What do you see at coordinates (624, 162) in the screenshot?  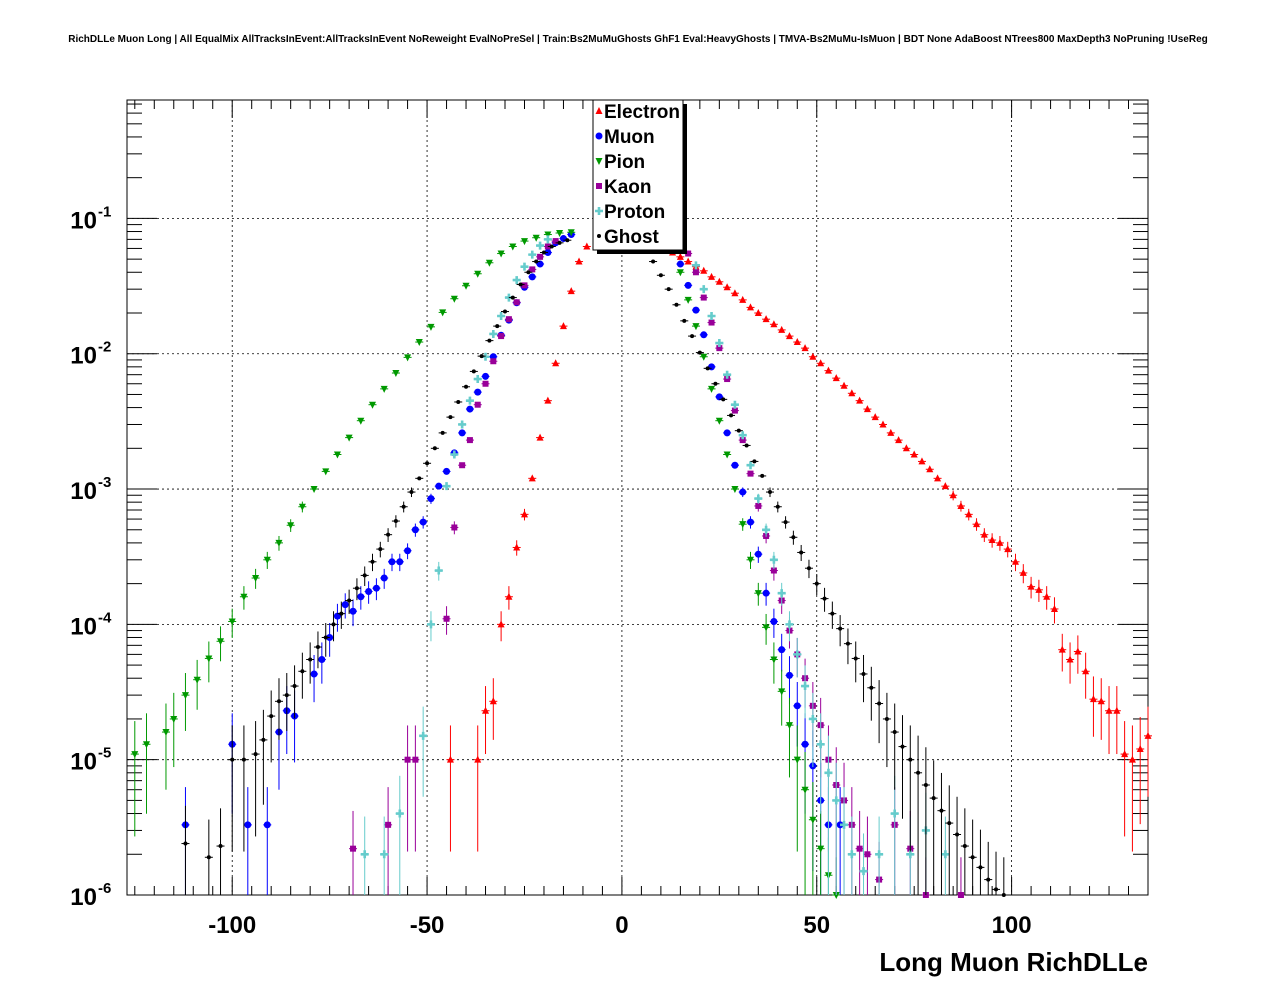 I see `legend-label: Pion` at bounding box center [624, 162].